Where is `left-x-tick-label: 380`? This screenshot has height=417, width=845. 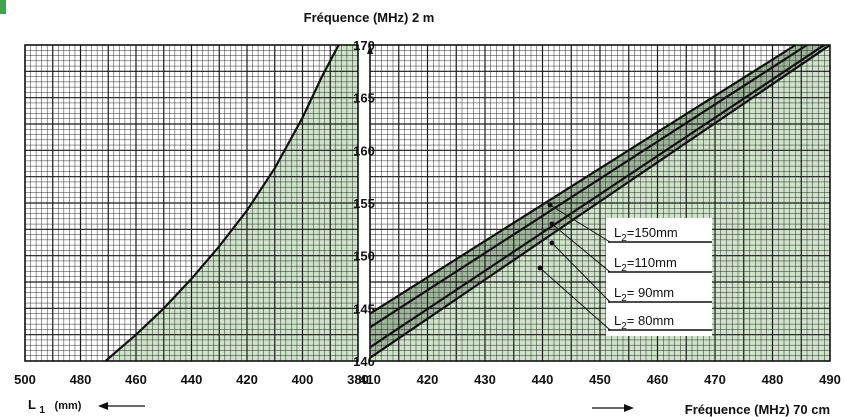
left-x-tick-label: 380 is located at coordinates (358, 379).